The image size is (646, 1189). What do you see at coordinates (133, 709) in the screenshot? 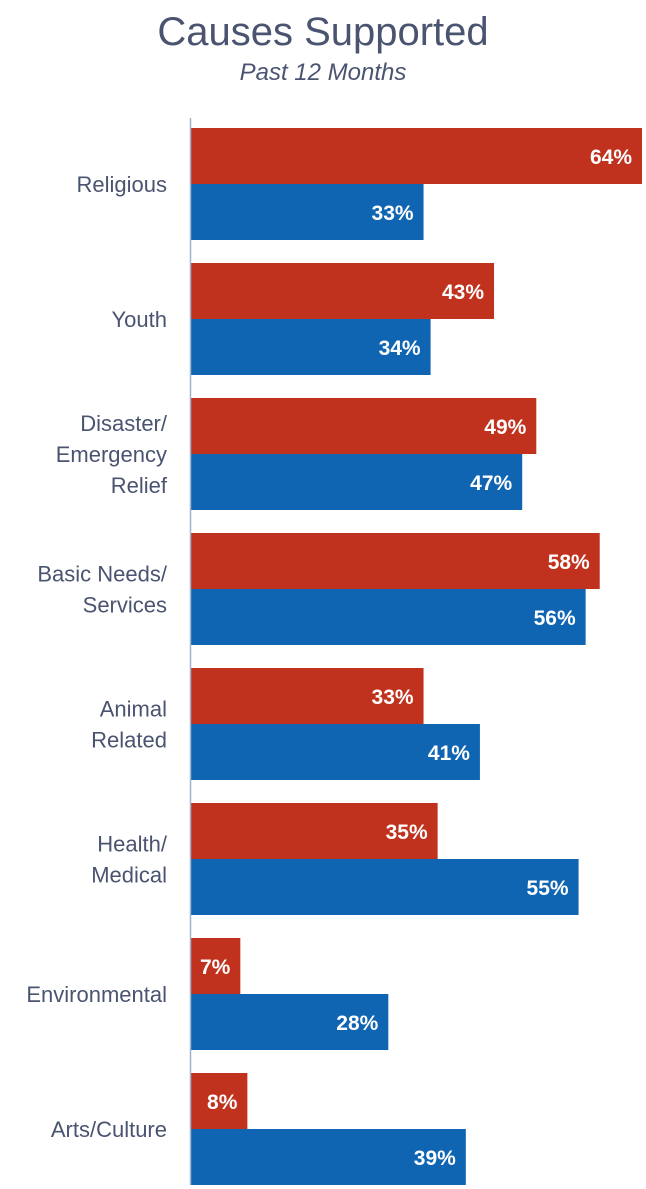
I see `category-label: Animal` at bounding box center [133, 709].